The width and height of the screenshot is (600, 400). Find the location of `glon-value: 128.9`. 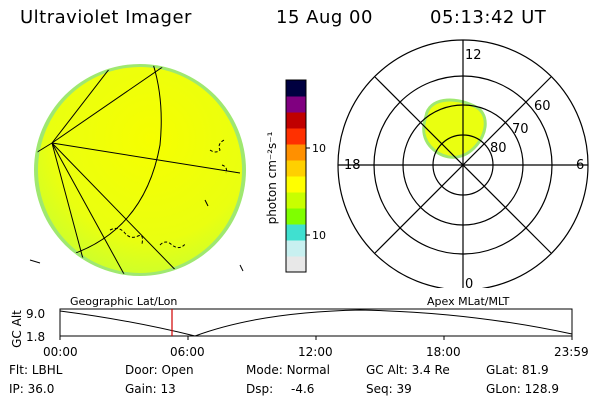

glon-value: 128.9 is located at coordinates (541, 389).